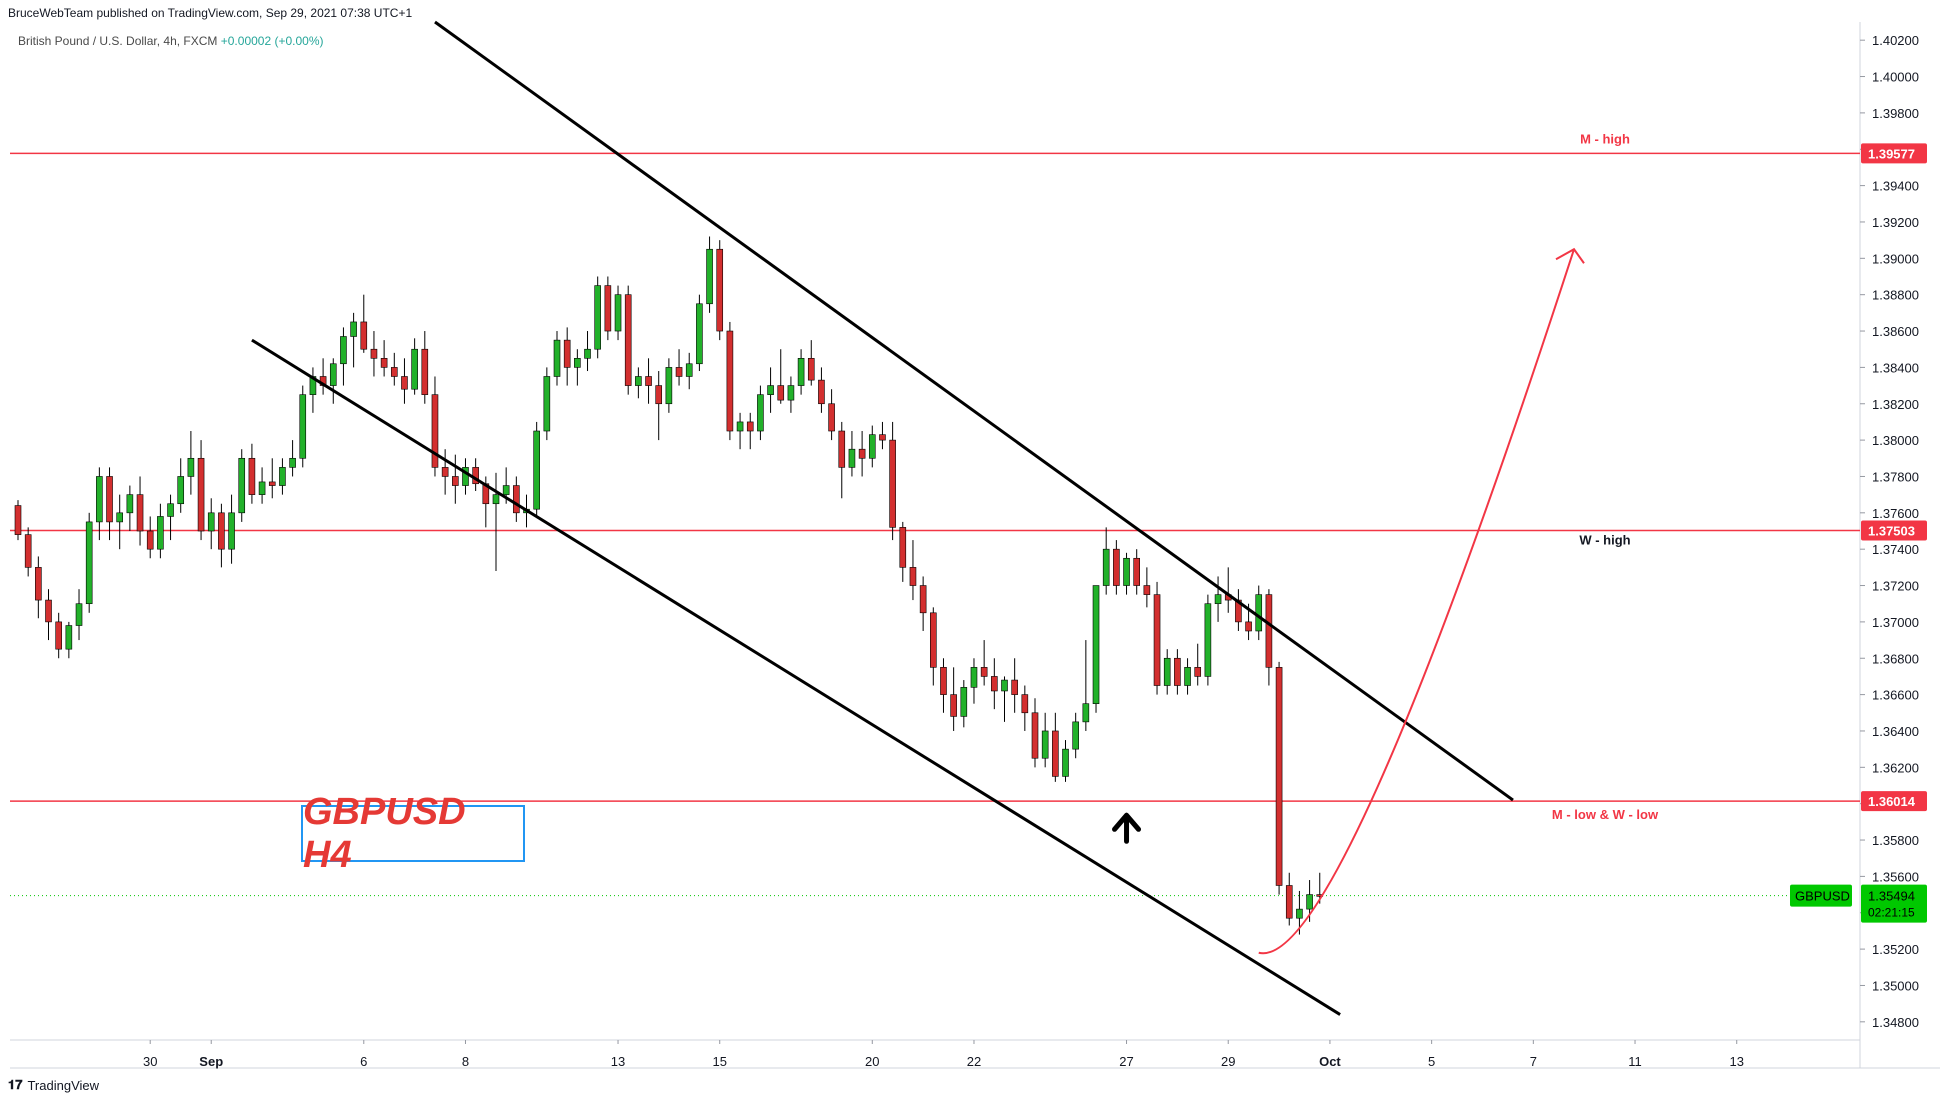 The height and width of the screenshot is (1102, 1940). I want to click on countdown-label: 02:21:15, so click(1891, 913).